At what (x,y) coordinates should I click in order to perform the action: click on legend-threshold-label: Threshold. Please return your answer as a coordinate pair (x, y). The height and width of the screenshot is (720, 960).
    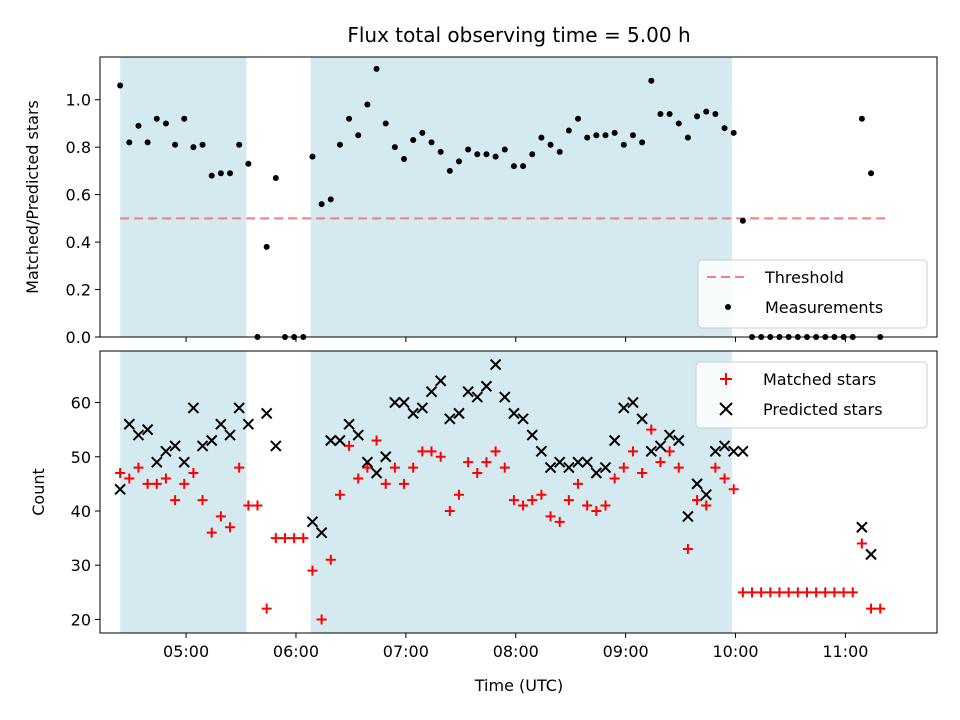
    Looking at the image, I should click on (804, 277).